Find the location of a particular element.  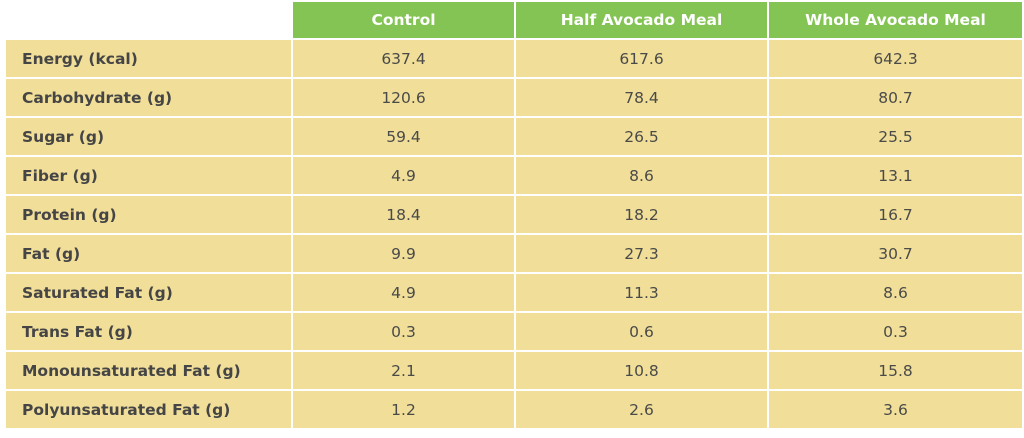

table-cell: 18.4 is located at coordinates (403, 214).